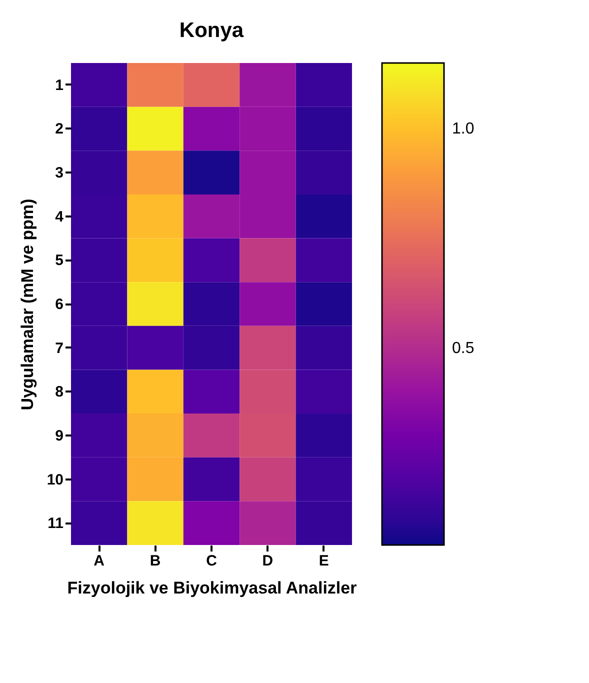  Describe the element at coordinates (212, 561) in the screenshot. I see `x-tick-label: C` at that location.